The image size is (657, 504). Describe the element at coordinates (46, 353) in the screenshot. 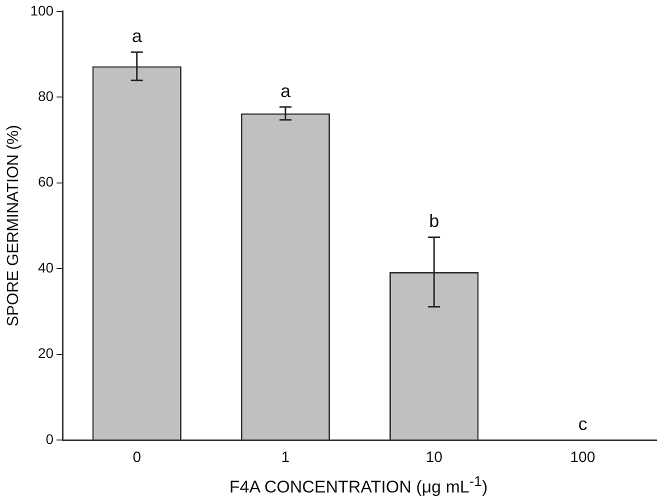

I see `y-tick-label: 20` at that location.